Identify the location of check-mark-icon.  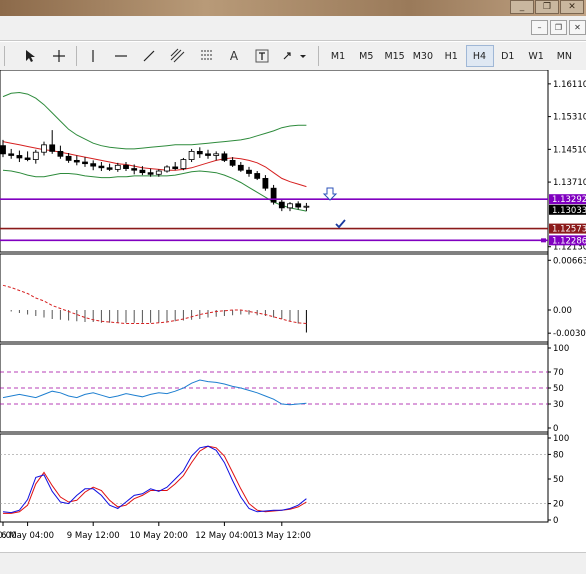
(340, 224).